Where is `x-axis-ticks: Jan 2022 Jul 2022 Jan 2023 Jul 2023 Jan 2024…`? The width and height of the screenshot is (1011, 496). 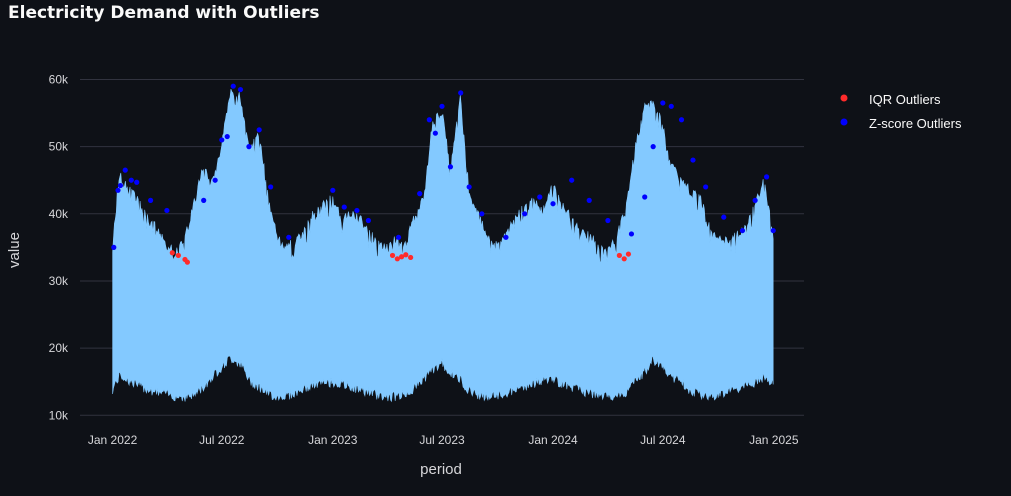 x-axis-ticks: Jan 2022 Jul 2022 Jan 2023 Jul 2023 Jan 2024… is located at coordinates (443, 440).